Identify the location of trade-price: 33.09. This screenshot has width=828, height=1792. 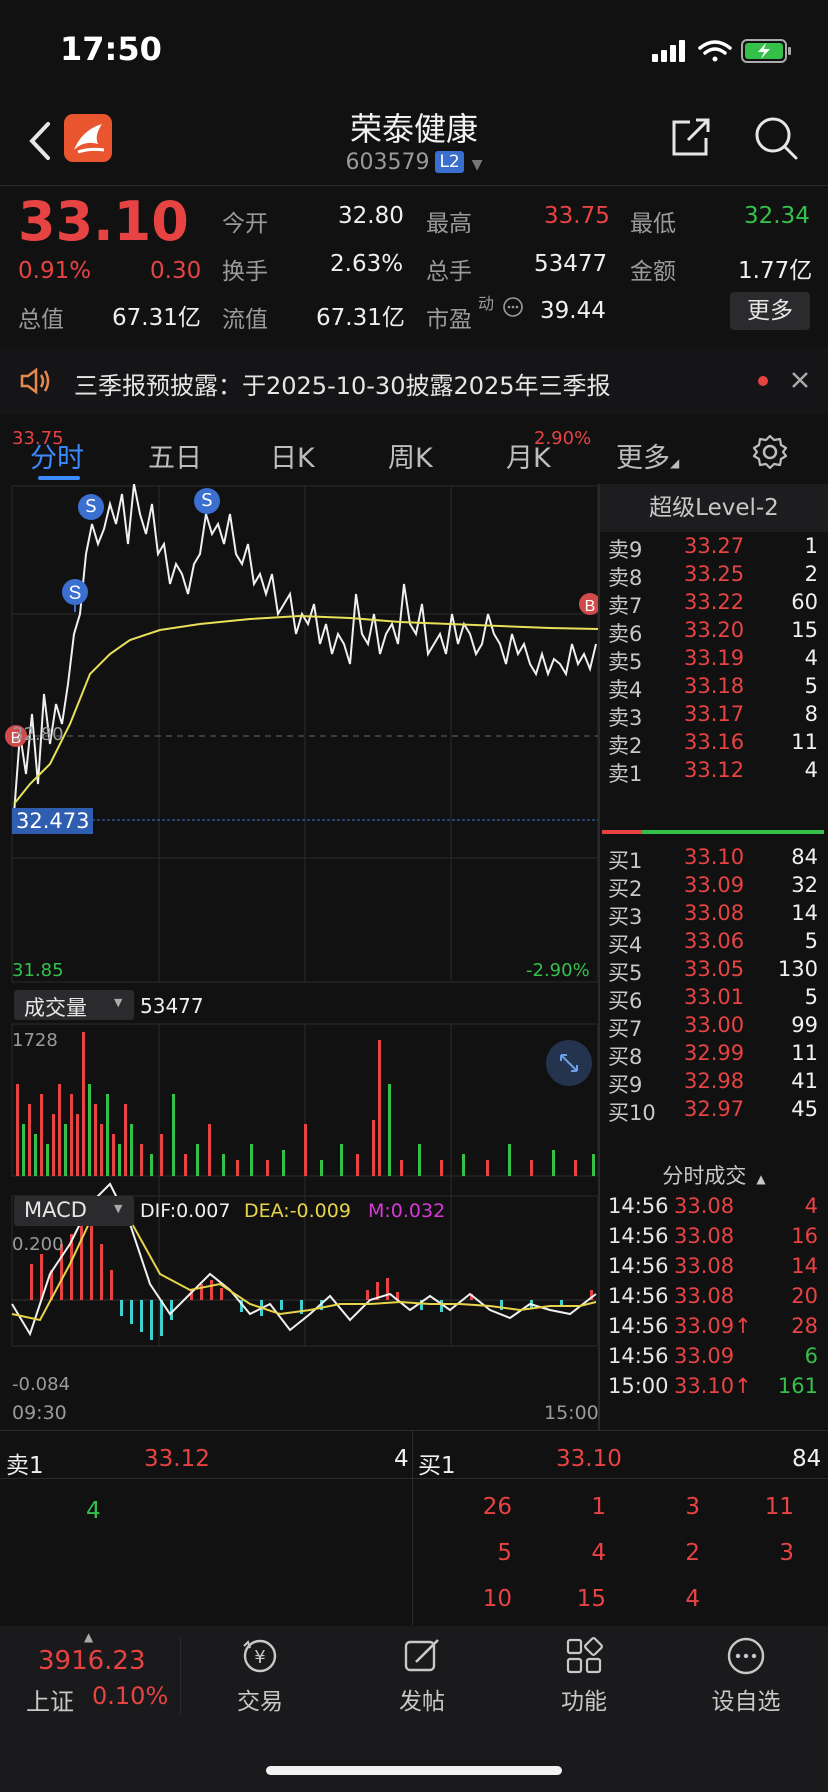
(704, 1356).